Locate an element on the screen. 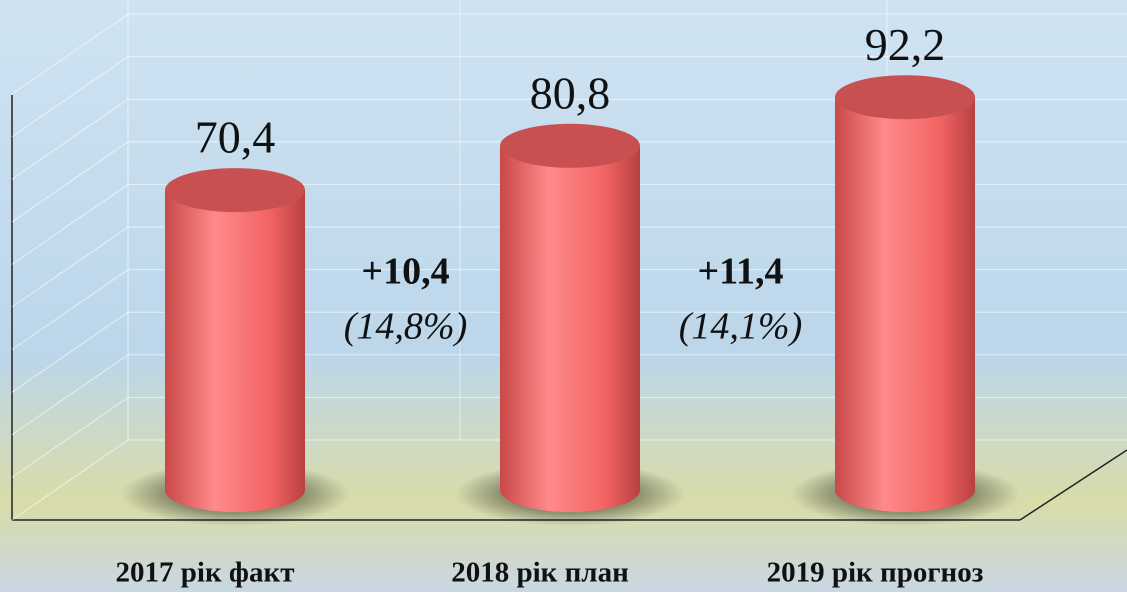 The width and height of the screenshot is (1127, 597). floor-edge is located at coordinates (1073, 485).